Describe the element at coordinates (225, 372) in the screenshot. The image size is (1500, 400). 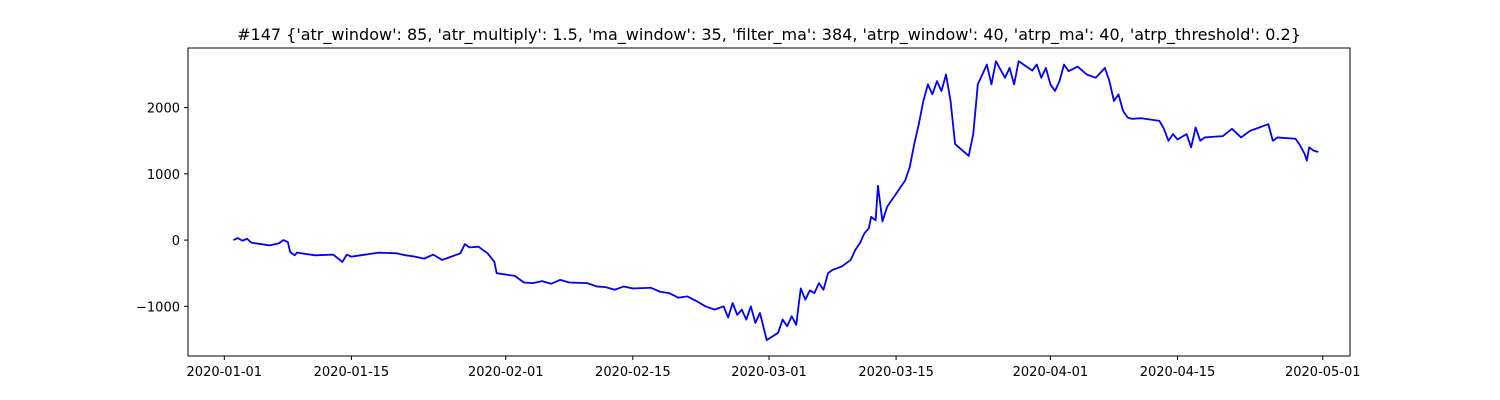
I see `x-tick-label: 2020-01-01` at that location.